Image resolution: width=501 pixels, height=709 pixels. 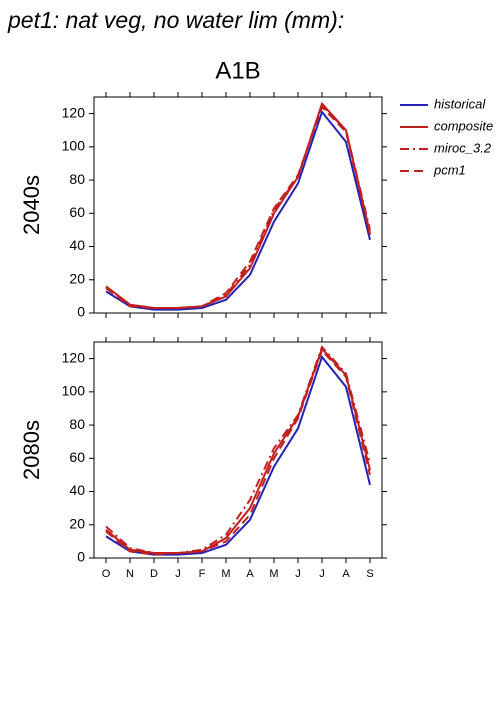 I want to click on legend-label: composite, so click(x=463, y=125).